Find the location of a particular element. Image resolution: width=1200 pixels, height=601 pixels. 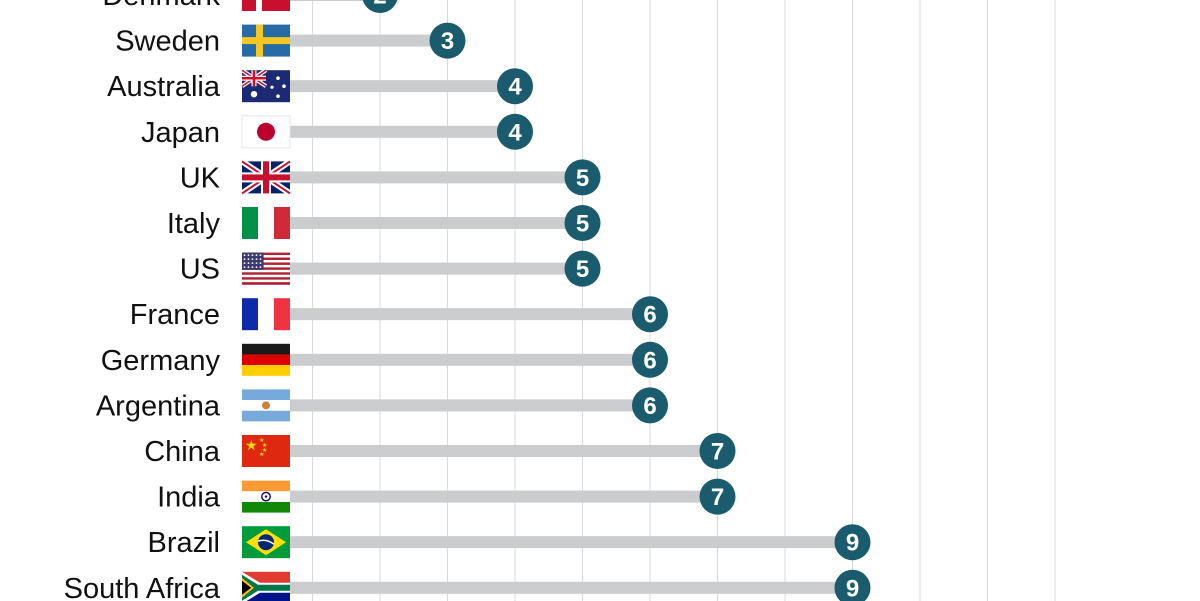

denmark-flag-icon is located at coordinates (266, 5).